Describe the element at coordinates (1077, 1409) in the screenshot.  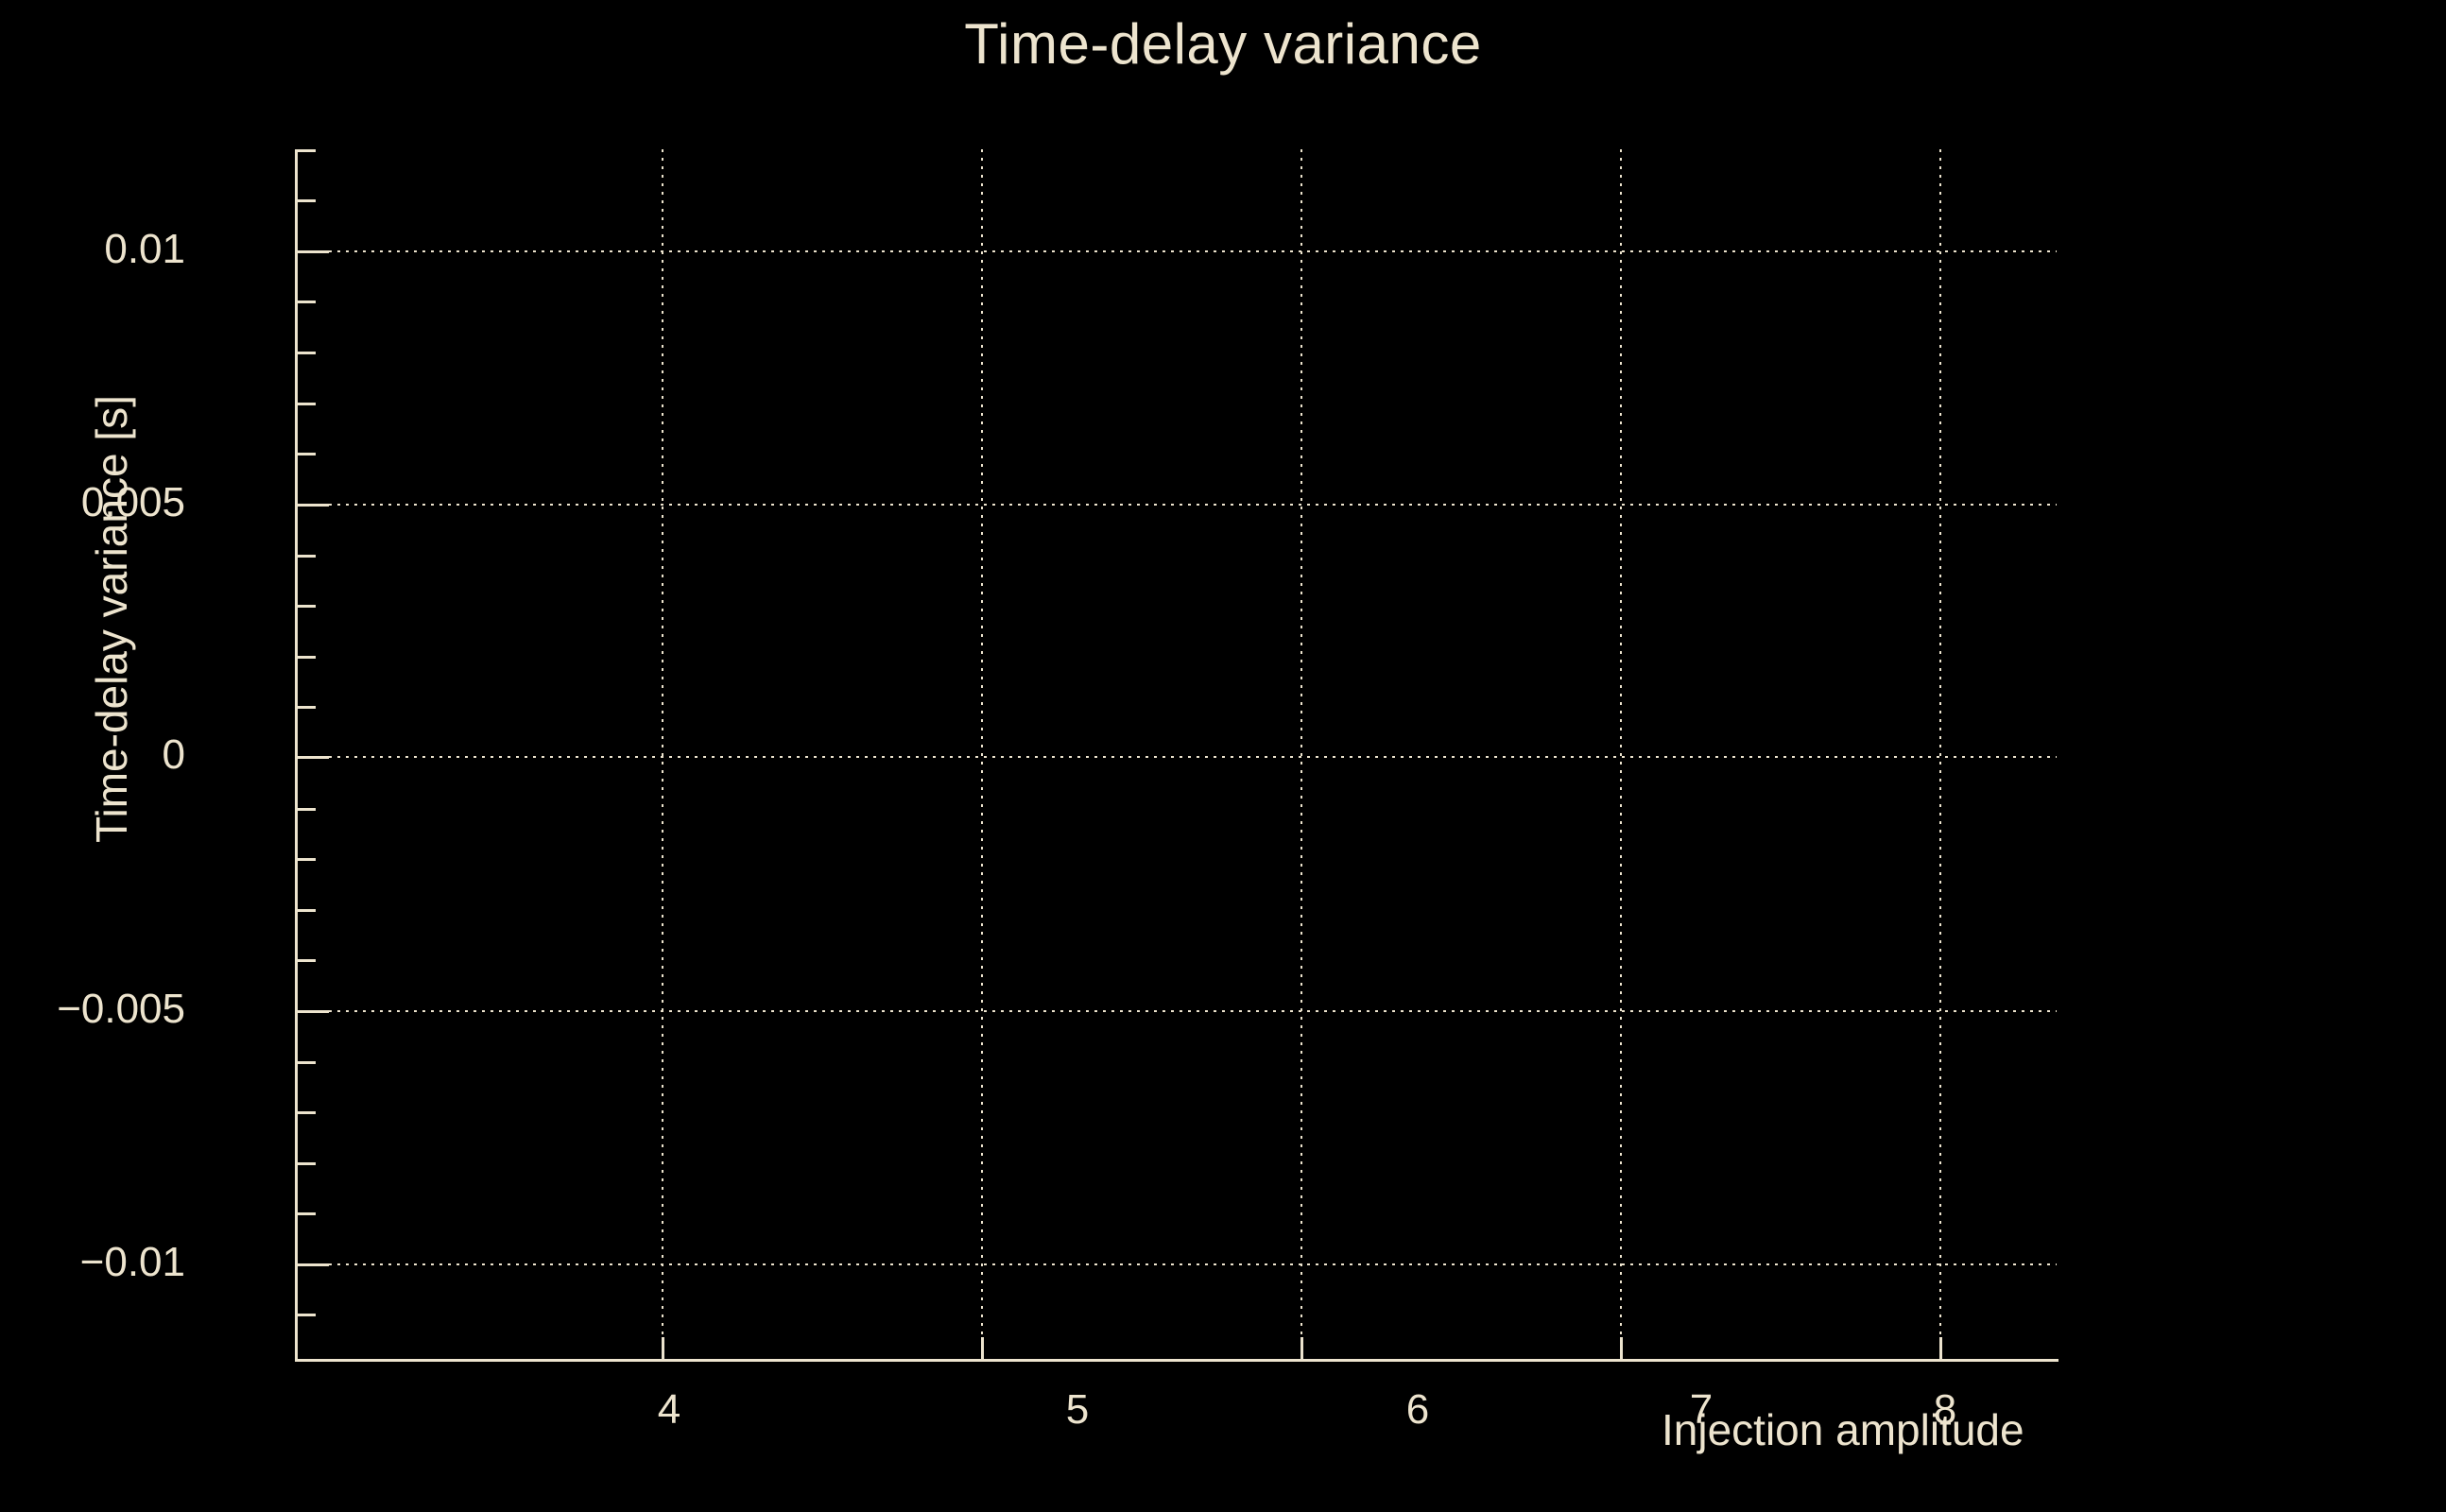
I see `x-tick-label-5: 5` at that location.